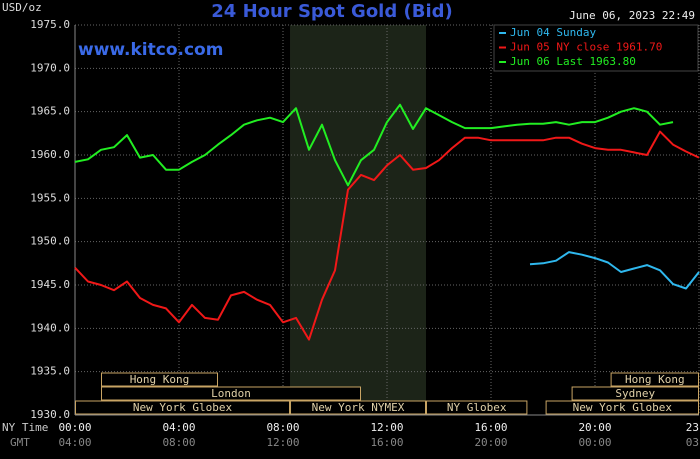  Describe the element at coordinates (74, 427) in the screenshot. I see `x-tick-label: 00:00` at that location.